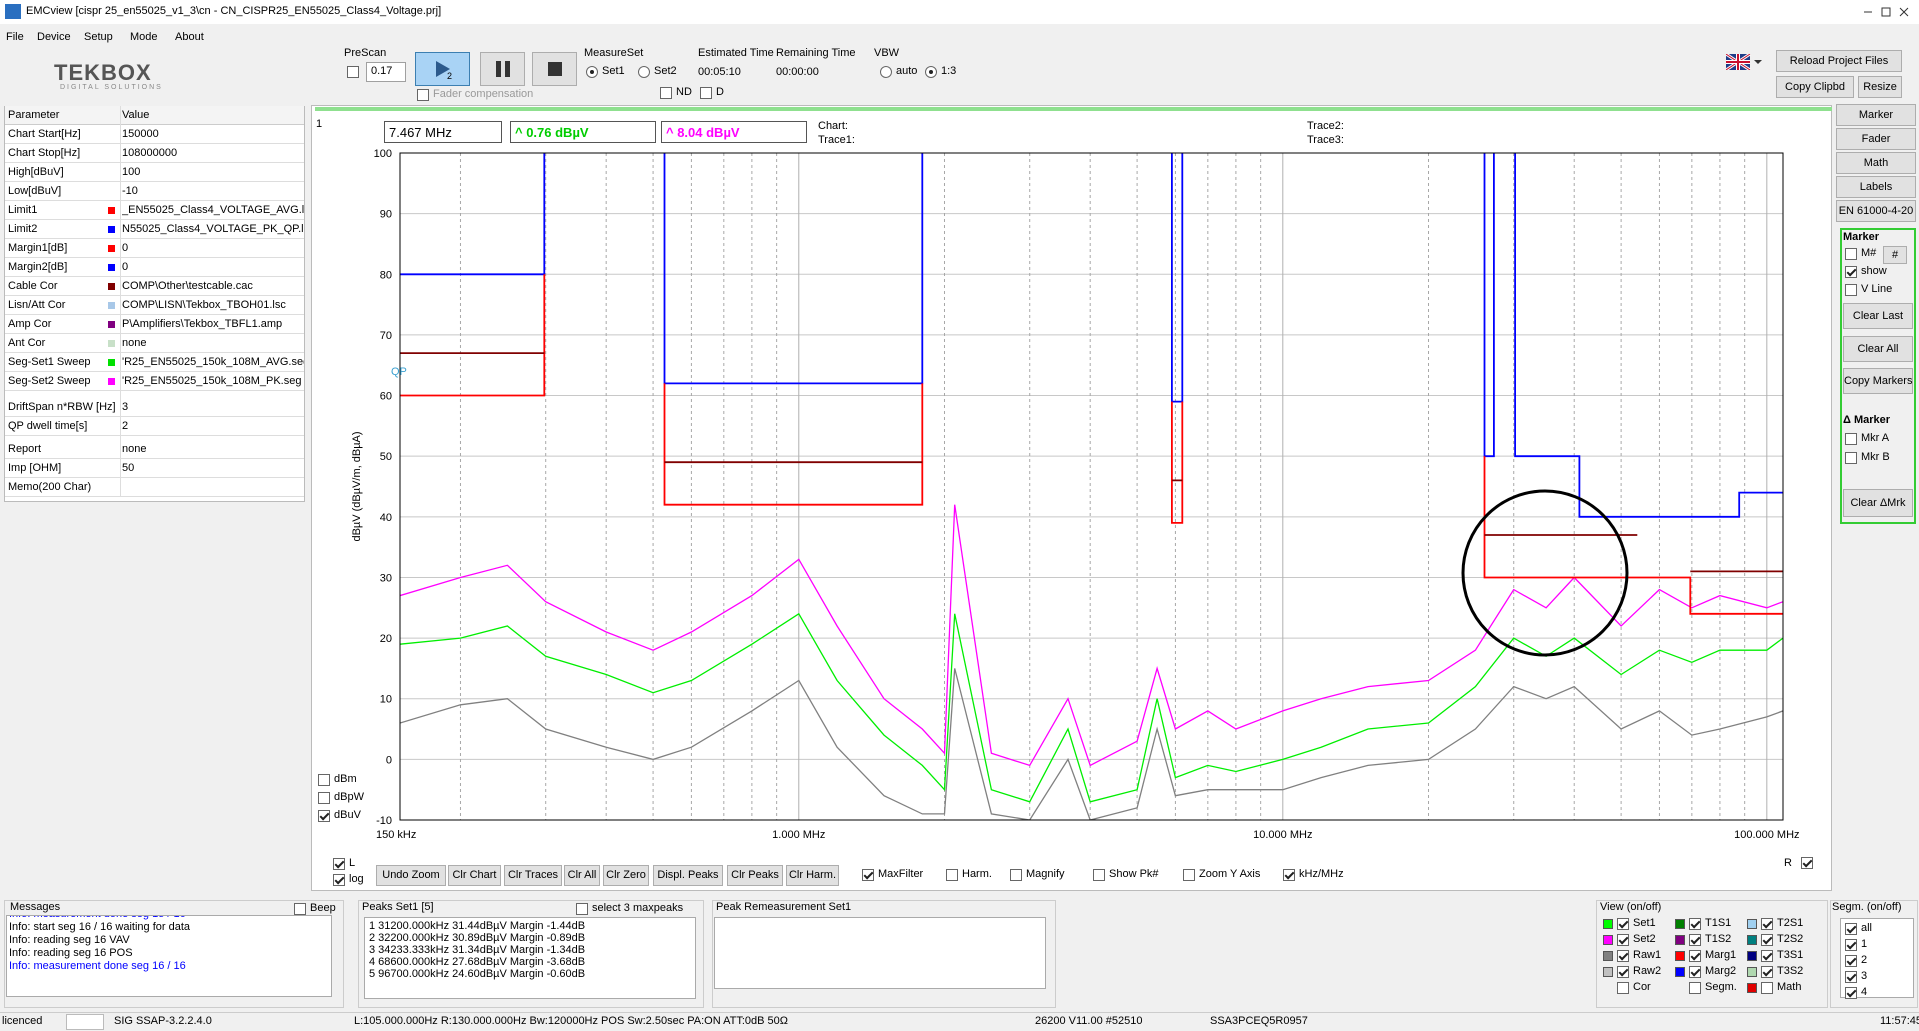 The image size is (1919, 1031). What do you see at coordinates (1851, 272) in the screenshot?
I see `marker-show-checkbox` at bounding box center [1851, 272].